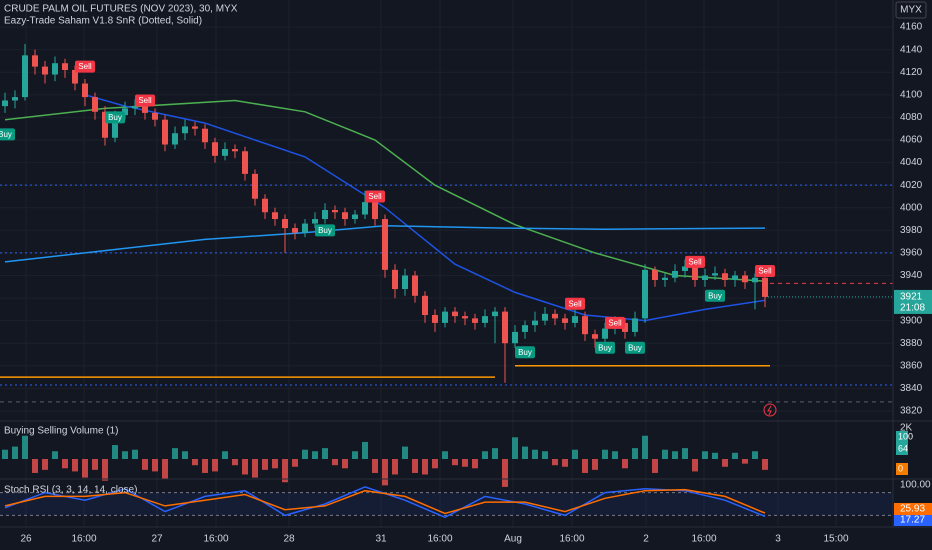  What do you see at coordinates (513, 539) in the screenshot?
I see `x-tick-label: Aug` at bounding box center [513, 539].